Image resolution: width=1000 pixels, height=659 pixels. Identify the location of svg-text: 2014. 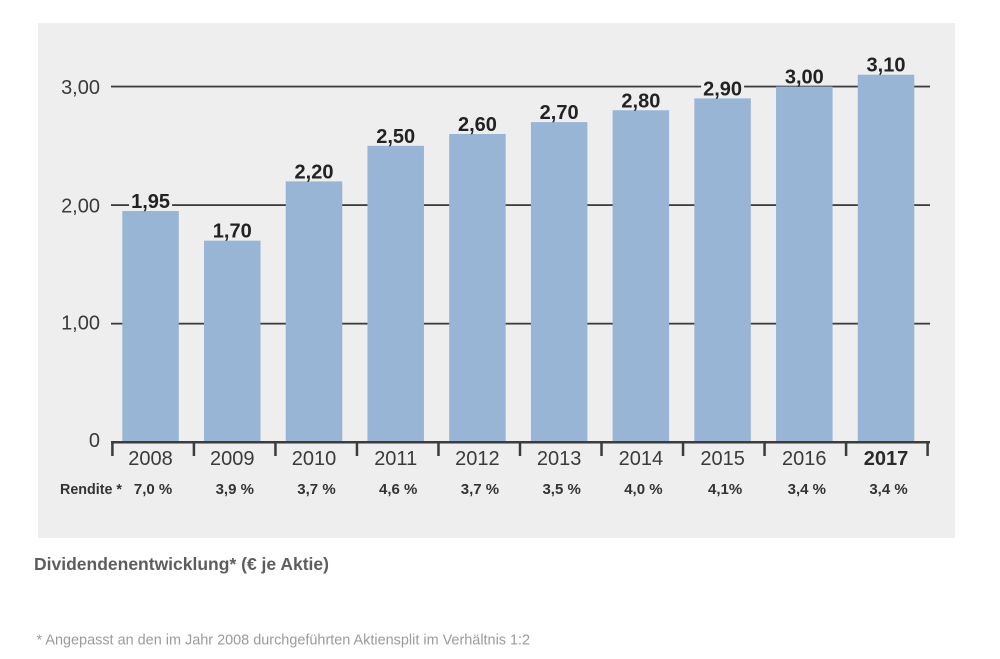
(641, 459).